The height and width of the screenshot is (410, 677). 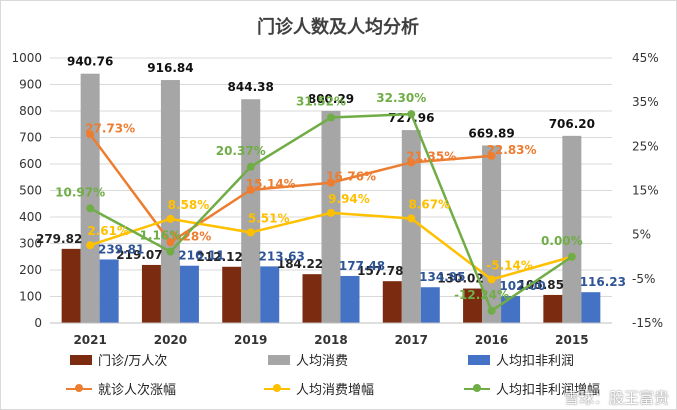 I want to click on point-2-2021, so click(x=90, y=208).